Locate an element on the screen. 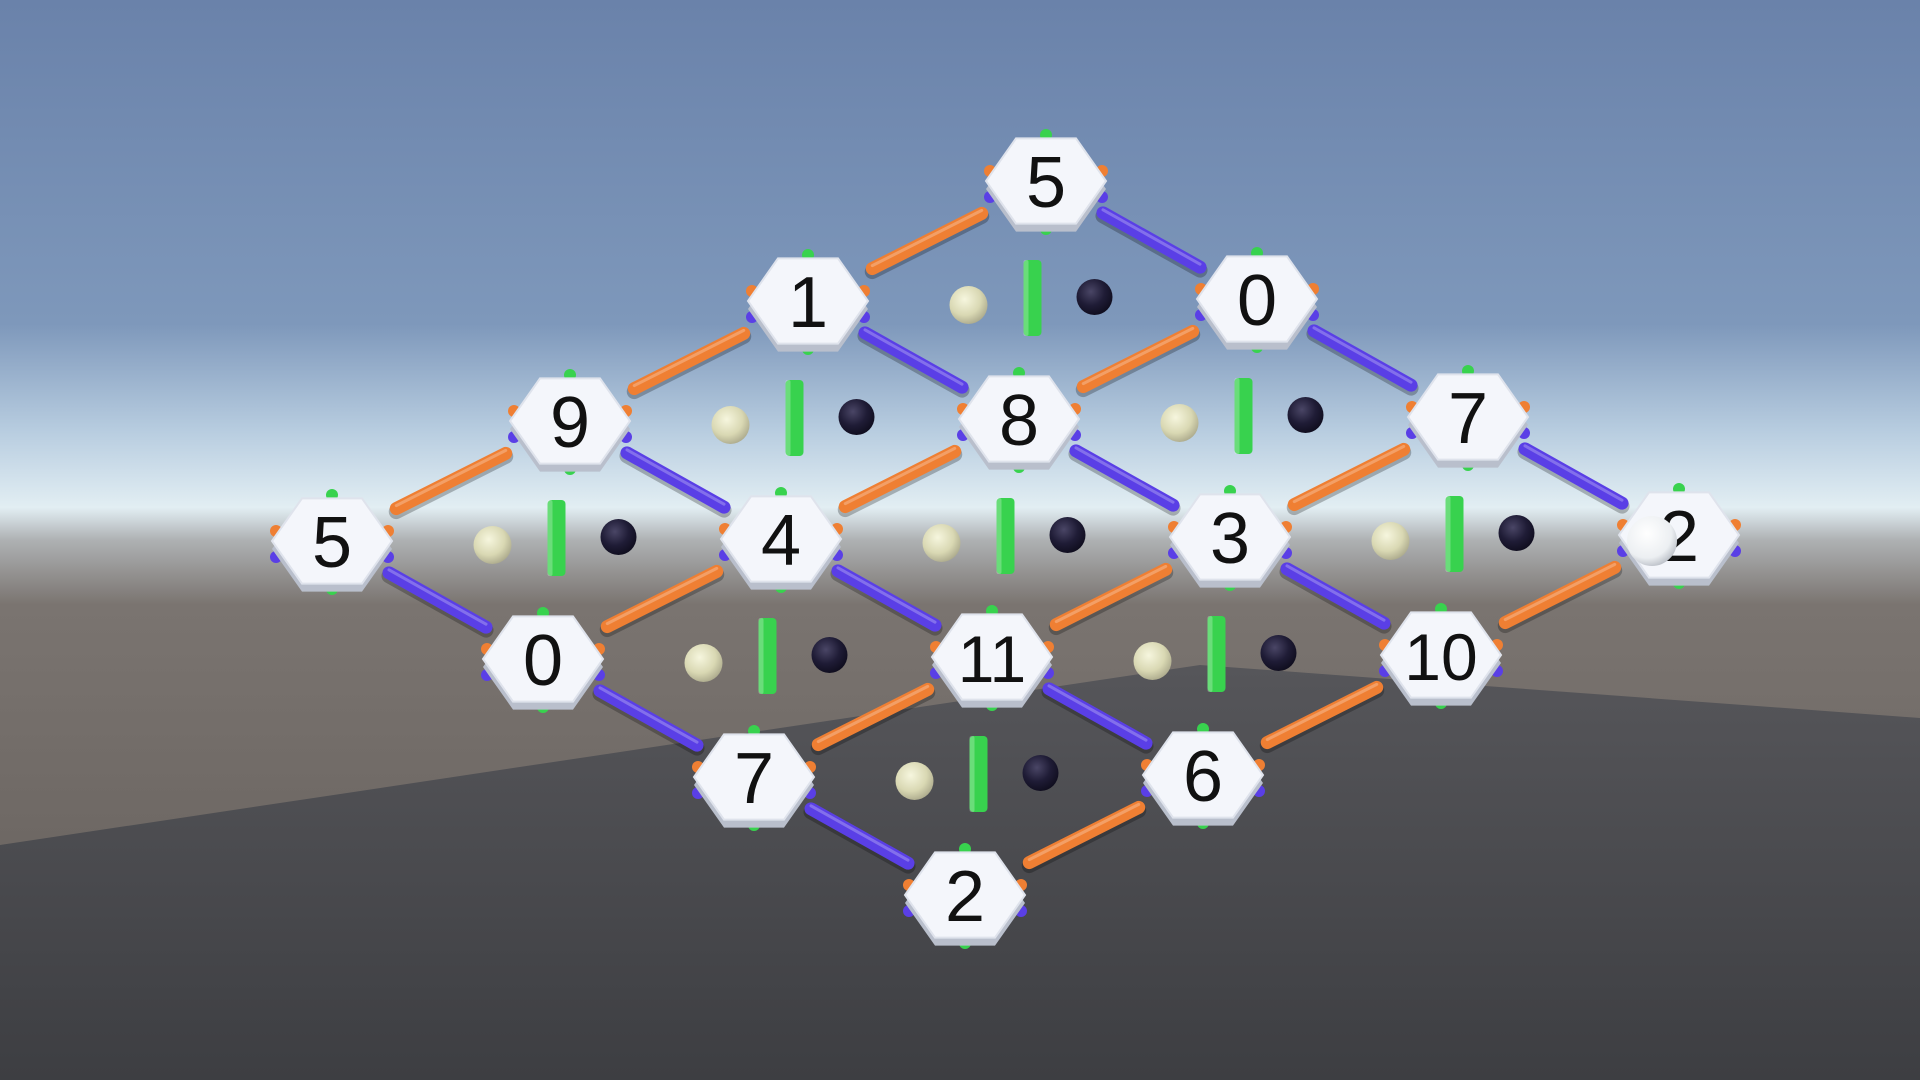  tile-number: 0 is located at coordinates (543, 661).